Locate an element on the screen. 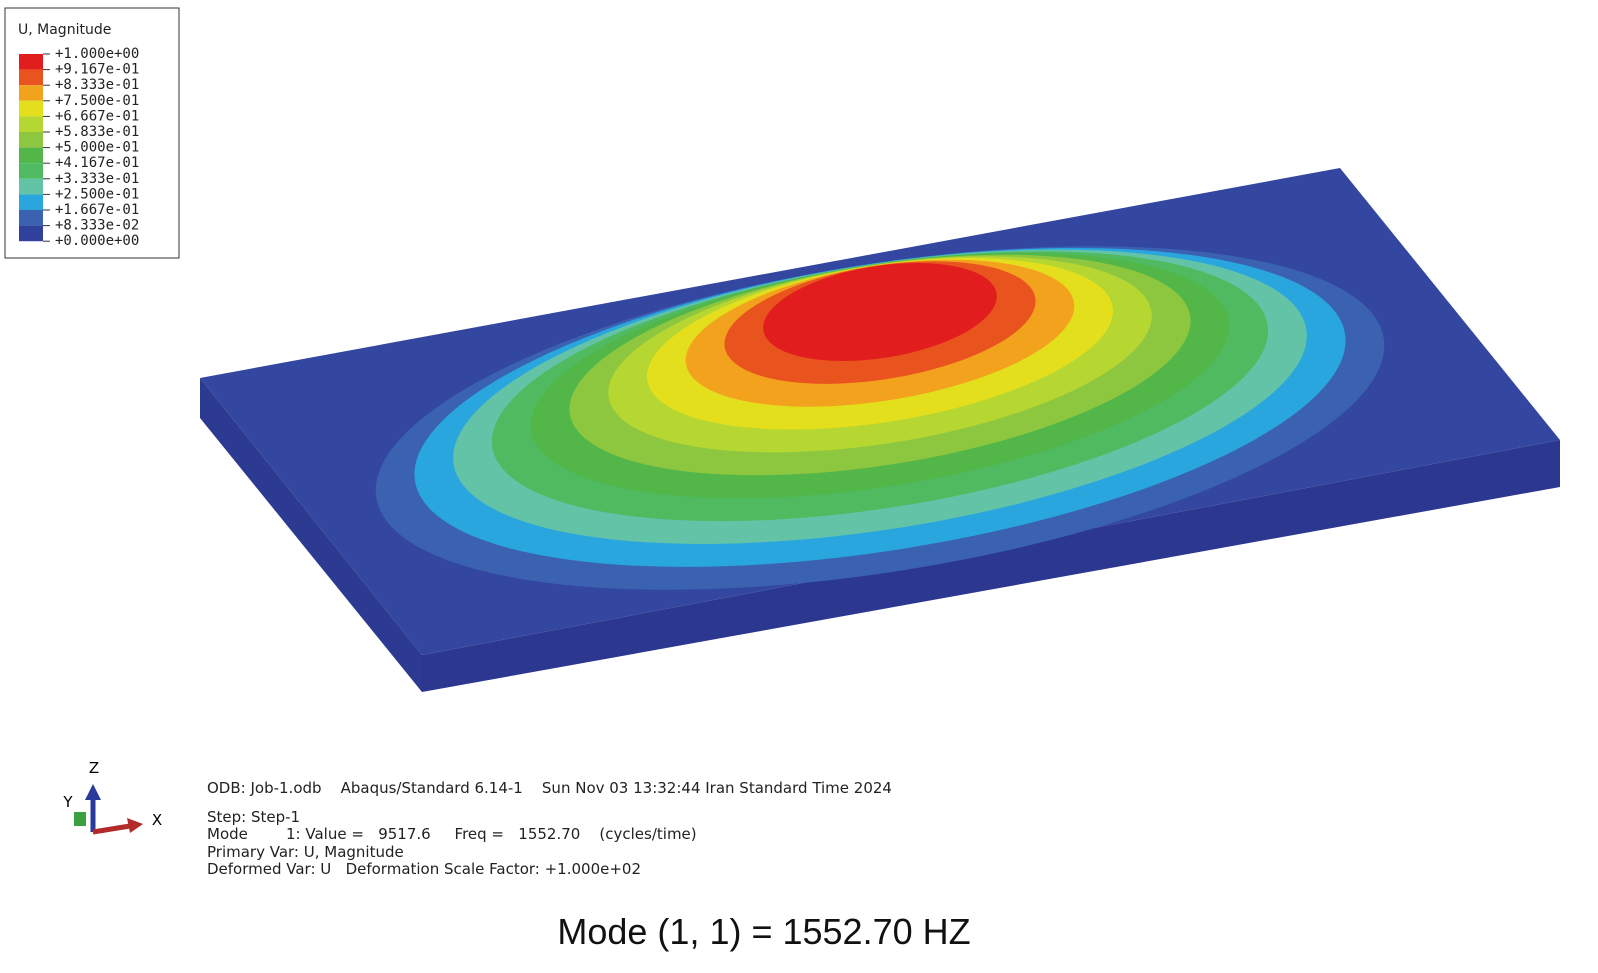 The height and width of the screenshot is (973, 1598). legend-label: +4.167e-01 is located at coordinates (97, 163).